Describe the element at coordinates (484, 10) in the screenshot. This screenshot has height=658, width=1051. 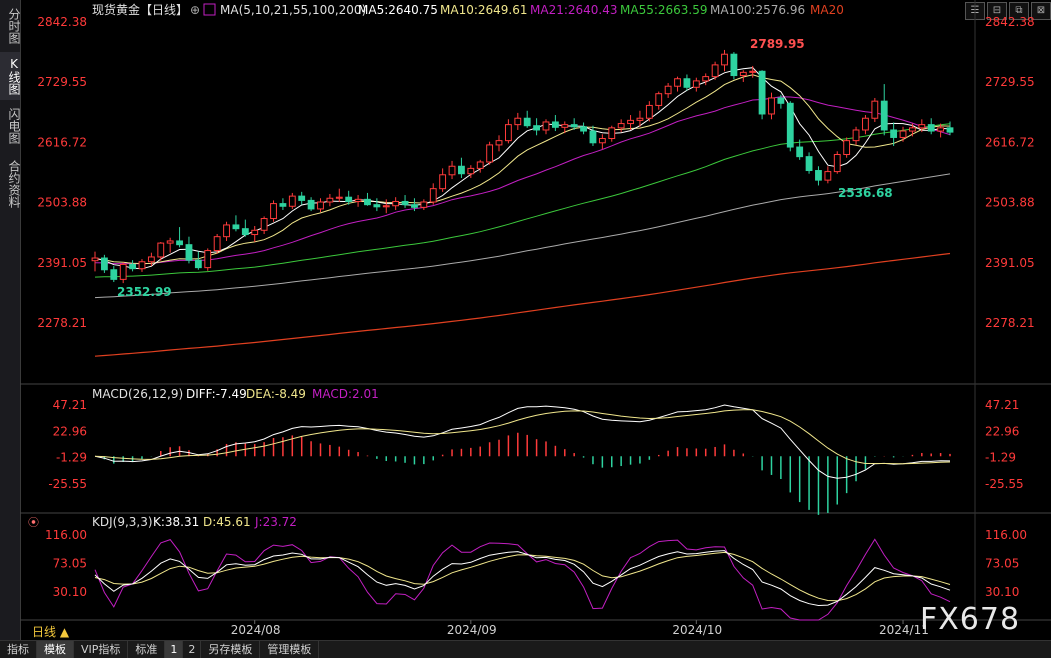
I see `ma10-label: MA10:2649.61` at that location.